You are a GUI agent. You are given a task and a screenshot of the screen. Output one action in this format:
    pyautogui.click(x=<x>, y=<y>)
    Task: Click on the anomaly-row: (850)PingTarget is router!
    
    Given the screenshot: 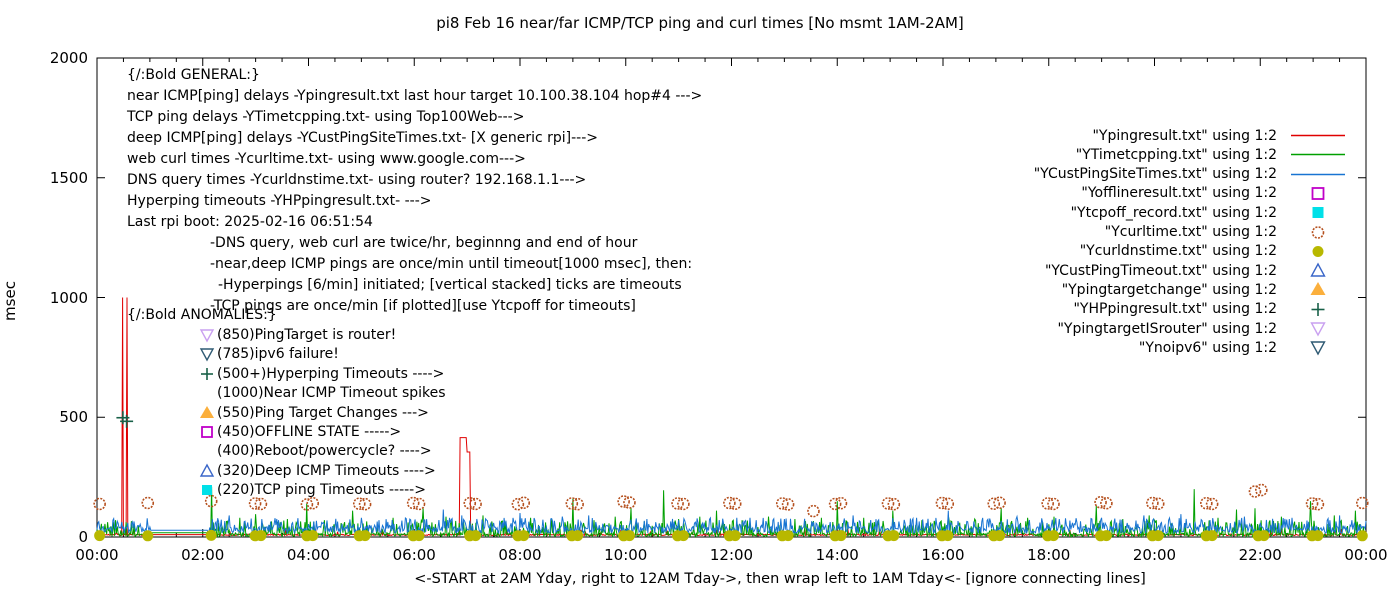 What is the action you would take?
    pyautogui.click(x=297, y=335)
    